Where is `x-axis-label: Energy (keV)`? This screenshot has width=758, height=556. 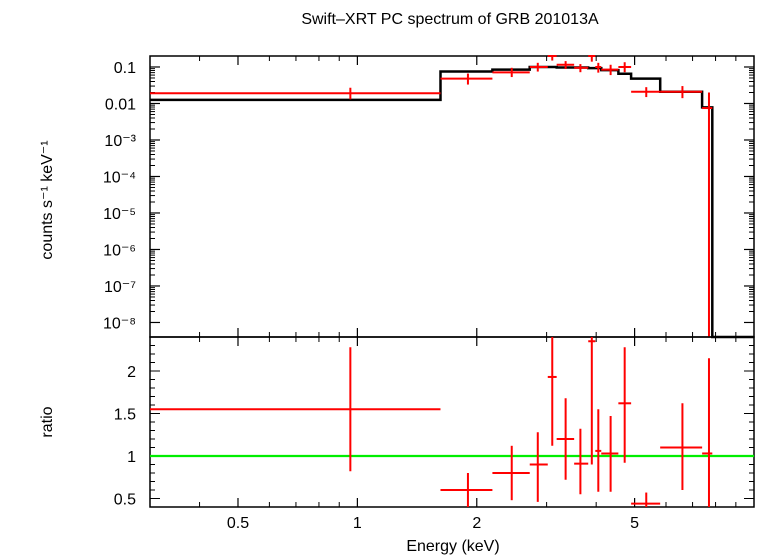
x-axis-label: Energy (keV) is located at coordinates (452, 546).